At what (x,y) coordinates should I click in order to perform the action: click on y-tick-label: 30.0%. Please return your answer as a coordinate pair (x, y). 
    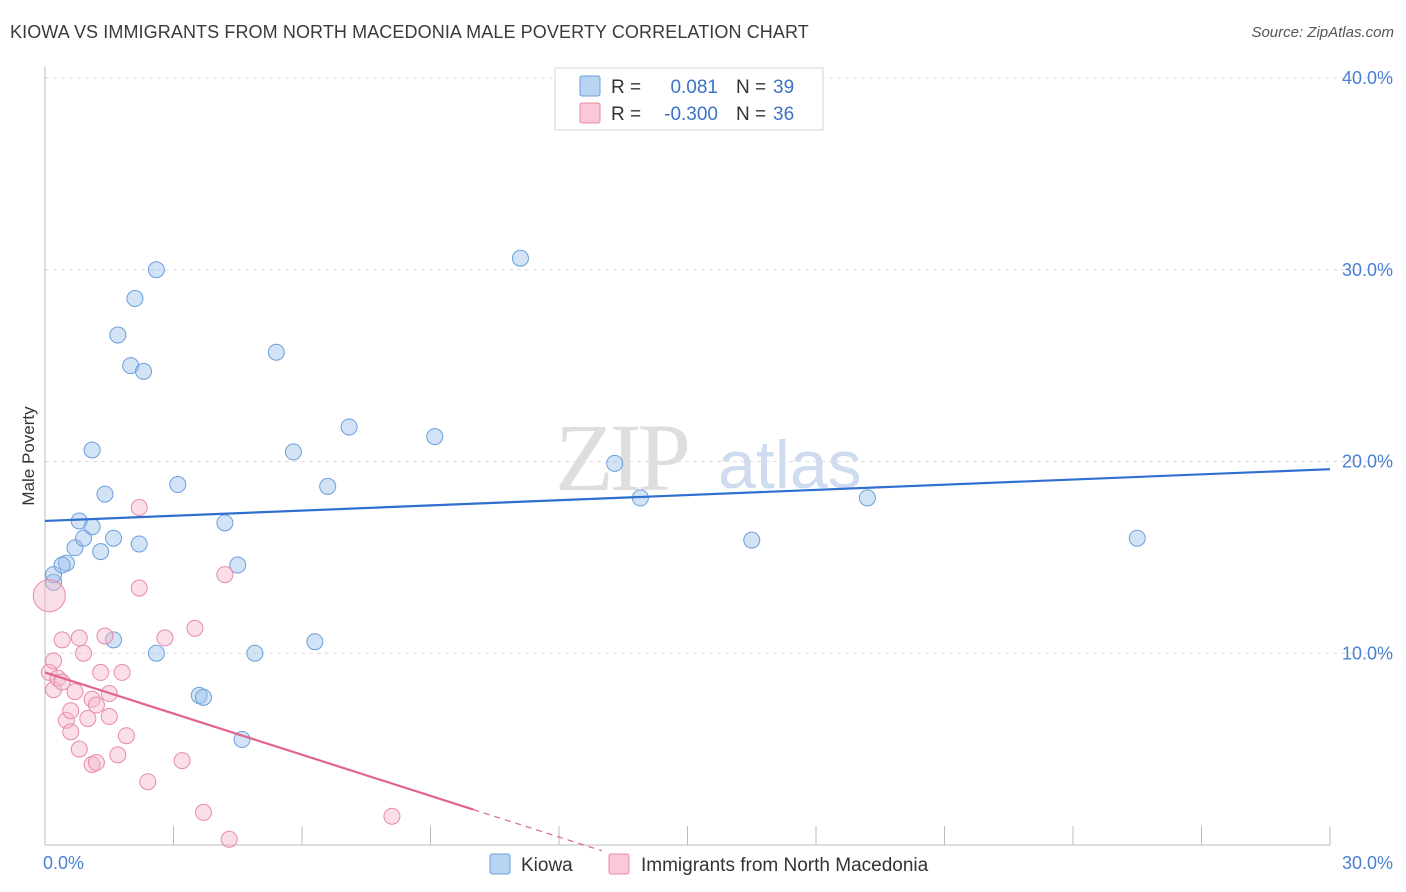
    Looking at the image, I should click on (1367, 270).